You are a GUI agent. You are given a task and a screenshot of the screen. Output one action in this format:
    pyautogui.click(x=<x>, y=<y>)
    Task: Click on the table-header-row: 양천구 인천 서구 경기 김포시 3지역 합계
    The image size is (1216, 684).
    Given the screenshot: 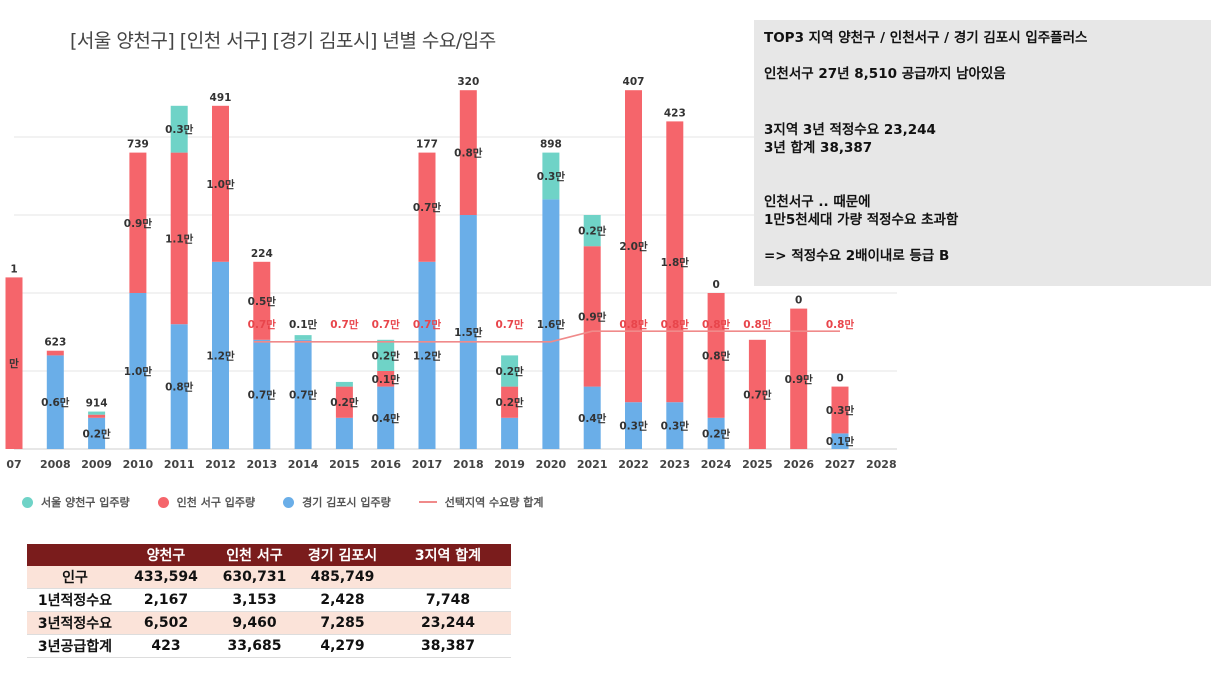 What is the action you would take?
    pyautogui.click(x=269, y=555)
    